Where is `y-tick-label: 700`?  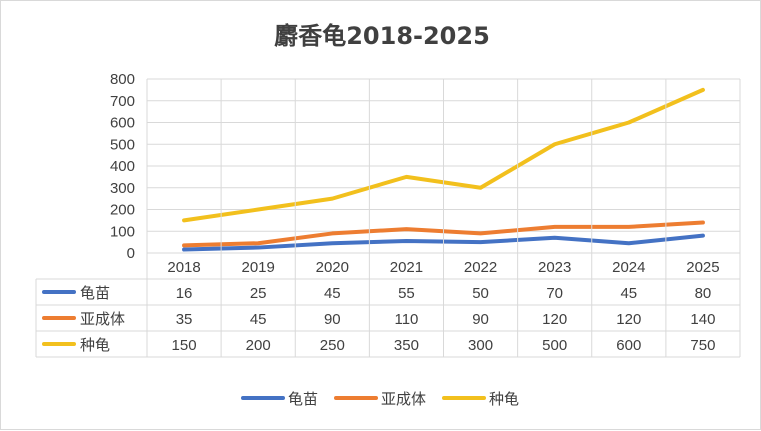
y-tick-label: 700 is located at coordinates (122, 101).